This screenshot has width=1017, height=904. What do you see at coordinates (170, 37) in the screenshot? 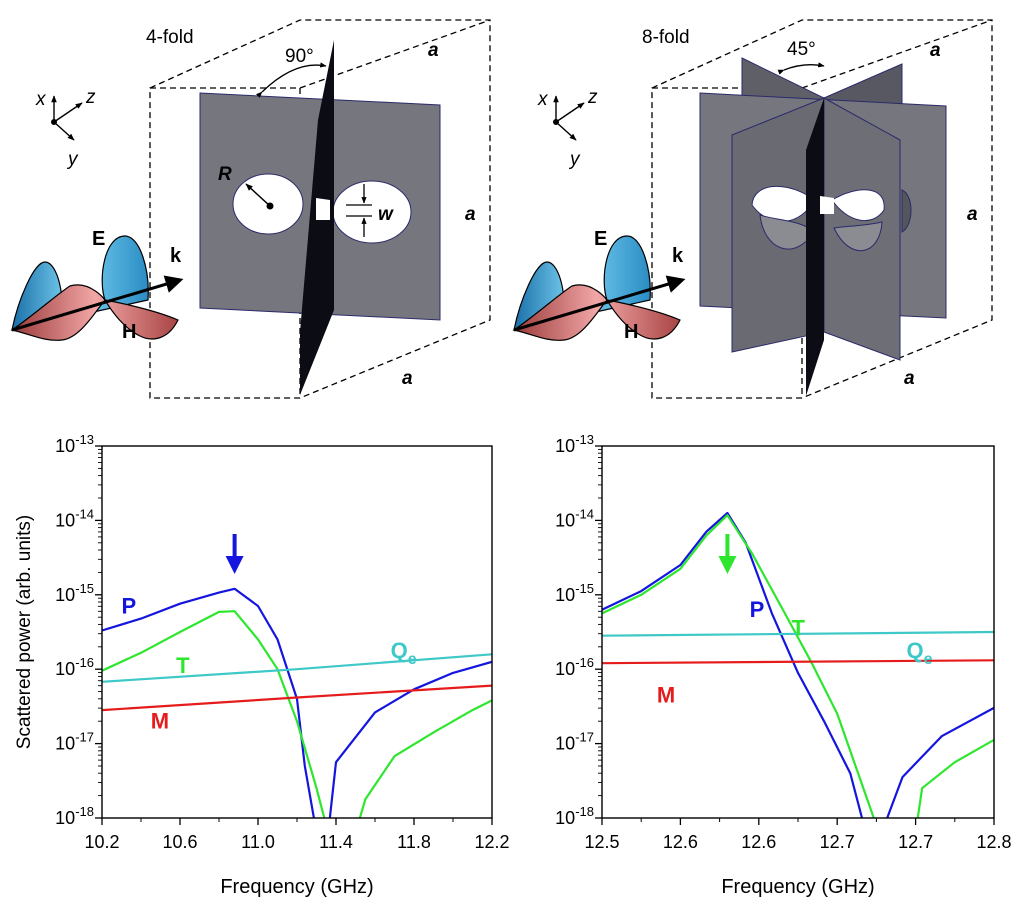
I see `title-4fold: 4-fold` at bounding box center [170, 37].